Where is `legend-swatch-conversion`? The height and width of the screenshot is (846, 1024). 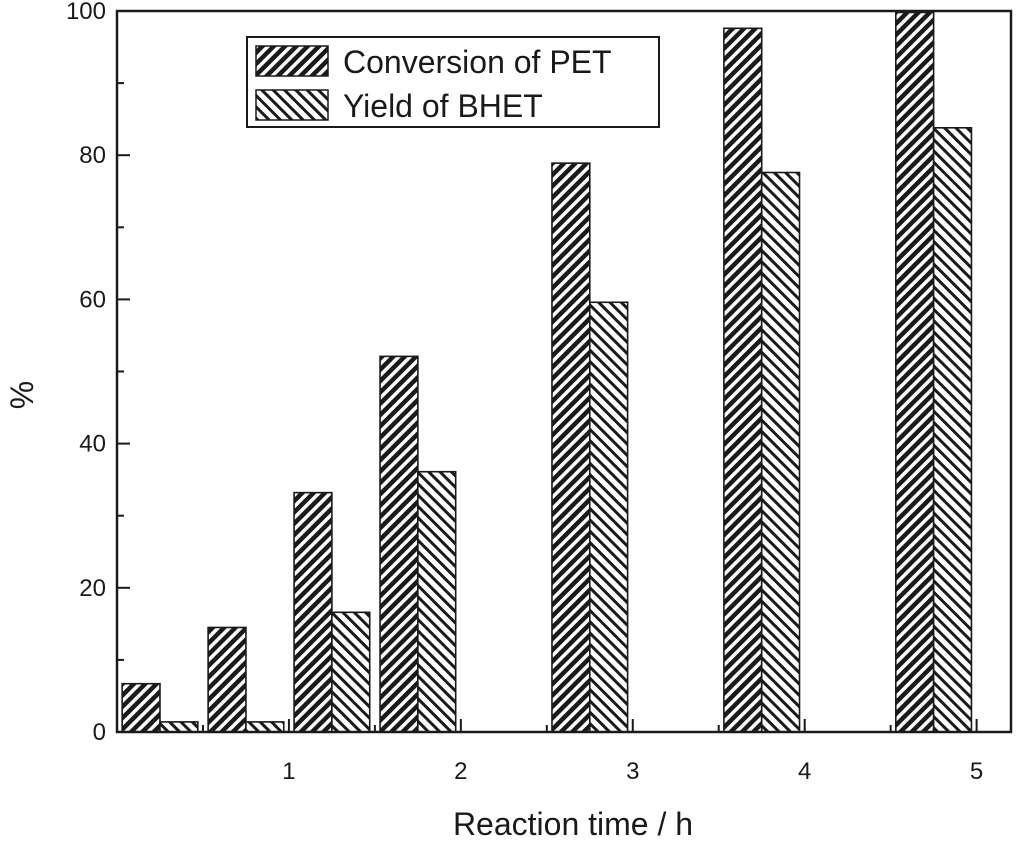
legend-swatch-conversion is located at coordinates (292, 61).